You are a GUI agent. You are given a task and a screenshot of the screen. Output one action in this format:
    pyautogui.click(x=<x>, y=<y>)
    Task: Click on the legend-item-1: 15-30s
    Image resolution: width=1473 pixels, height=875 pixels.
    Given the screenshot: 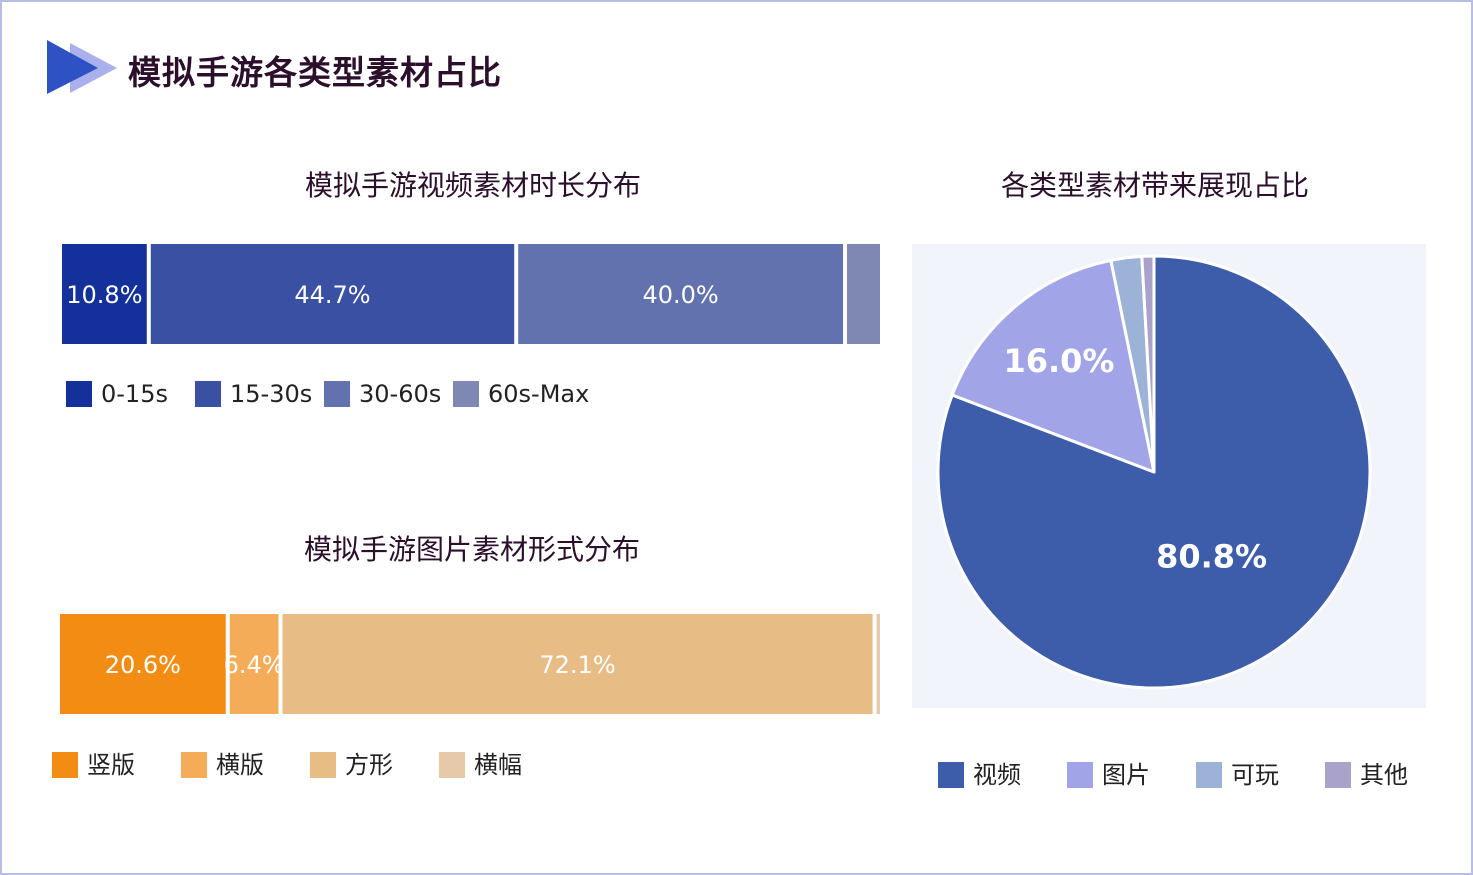 What is the action you would take?
    pyautogui.click(x=259, y=394)
    